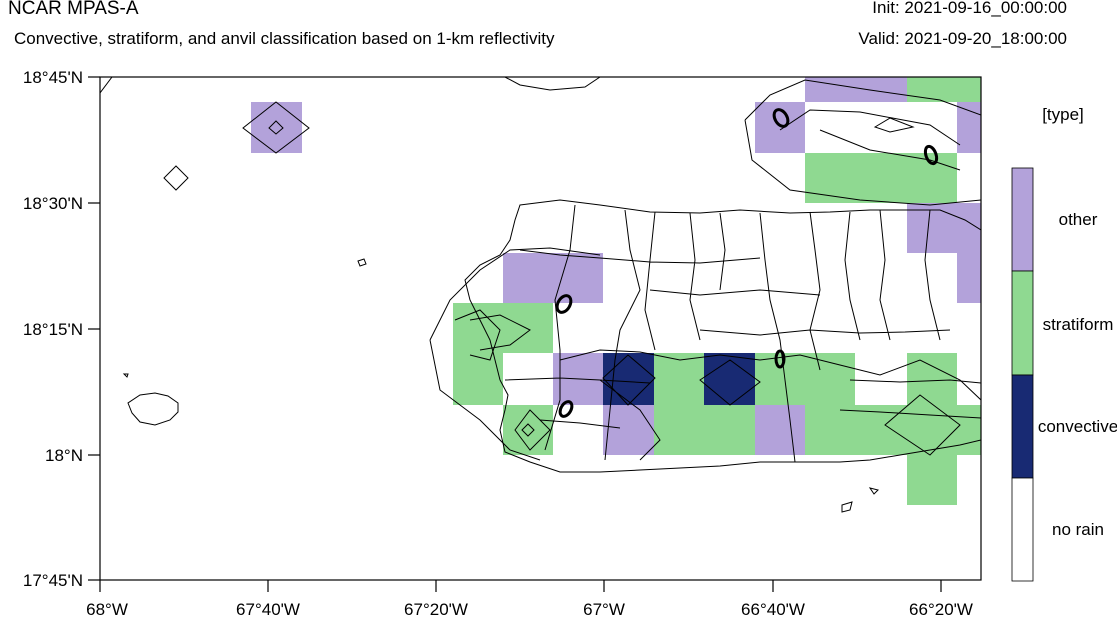 This screenshot has width=1117, height=626. I want to click on vieques-island, so click(860, 500).